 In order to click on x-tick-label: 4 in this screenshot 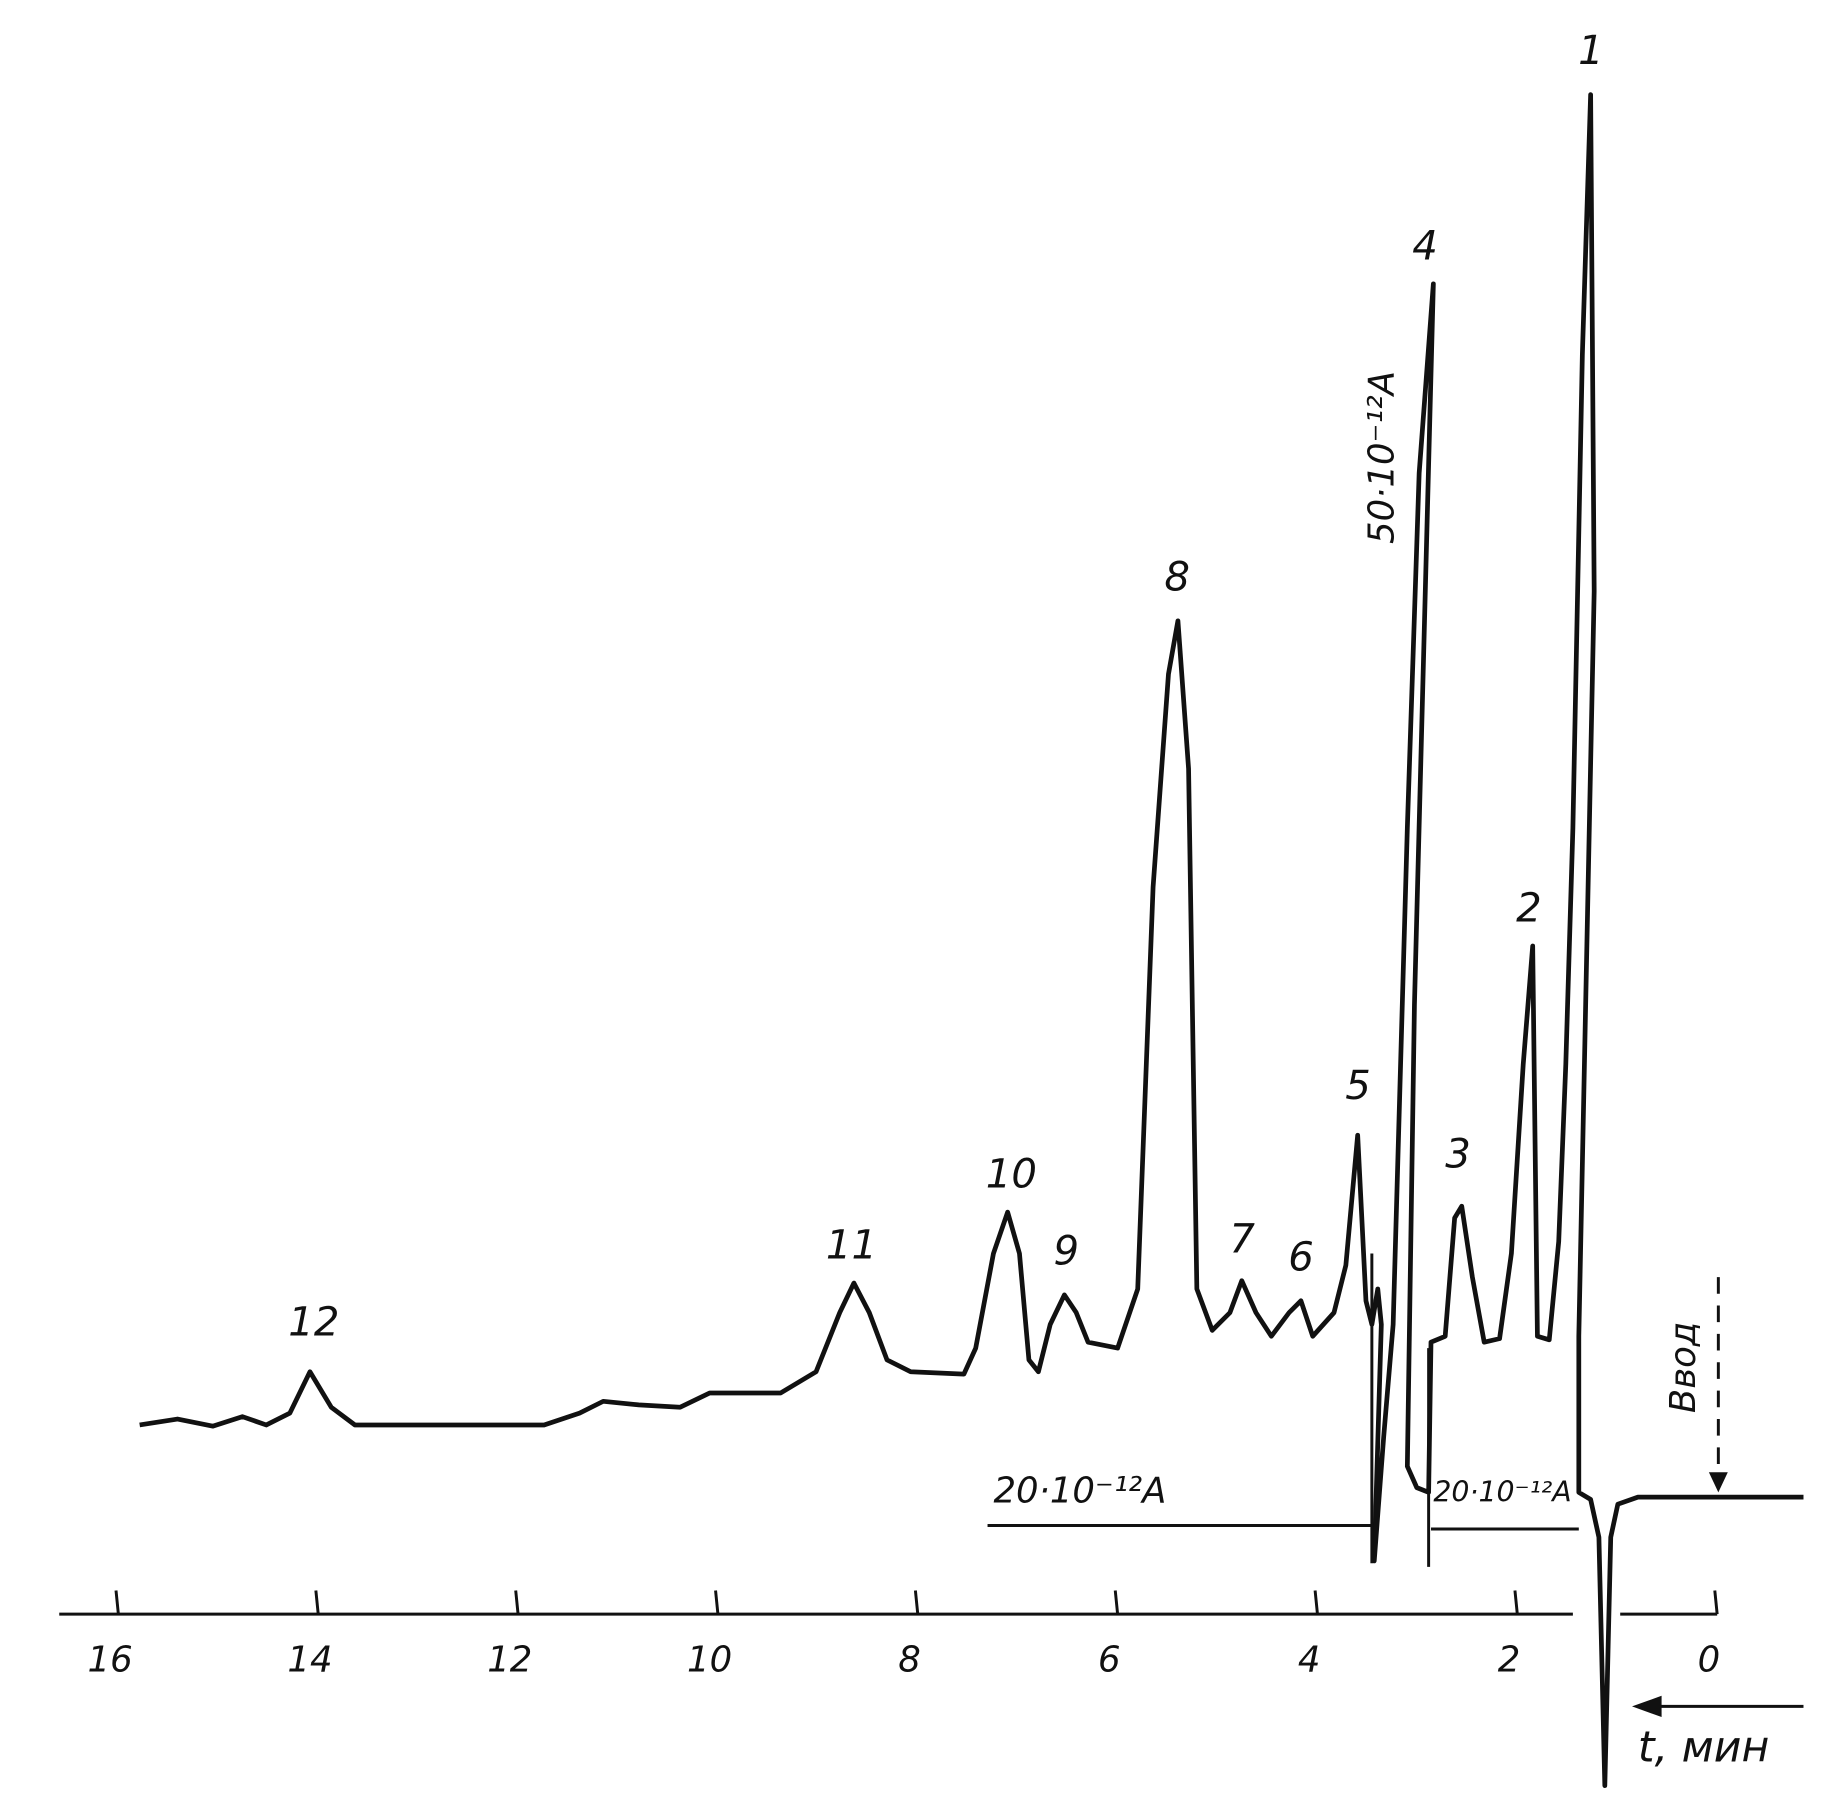, I will do `click(1309, 1659)`.